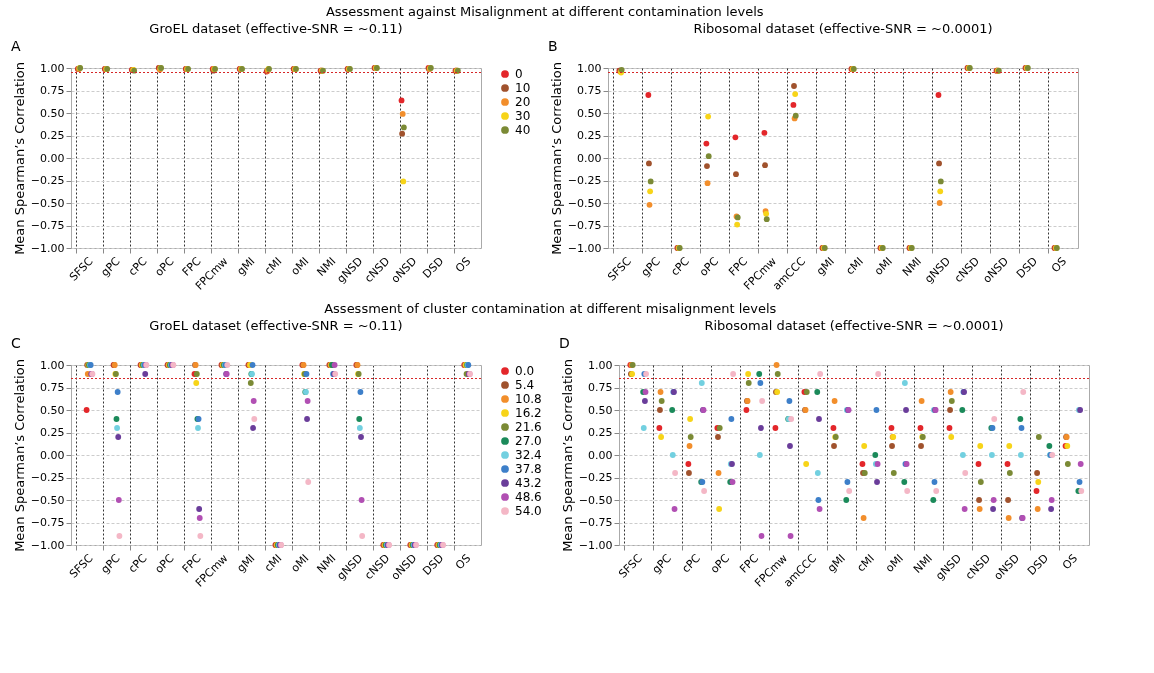 This screenshot has height=673, width=1154. Describe the element at coordinates (528, 483) in the screenshot. I see `legend-label: 43.2` at that location.